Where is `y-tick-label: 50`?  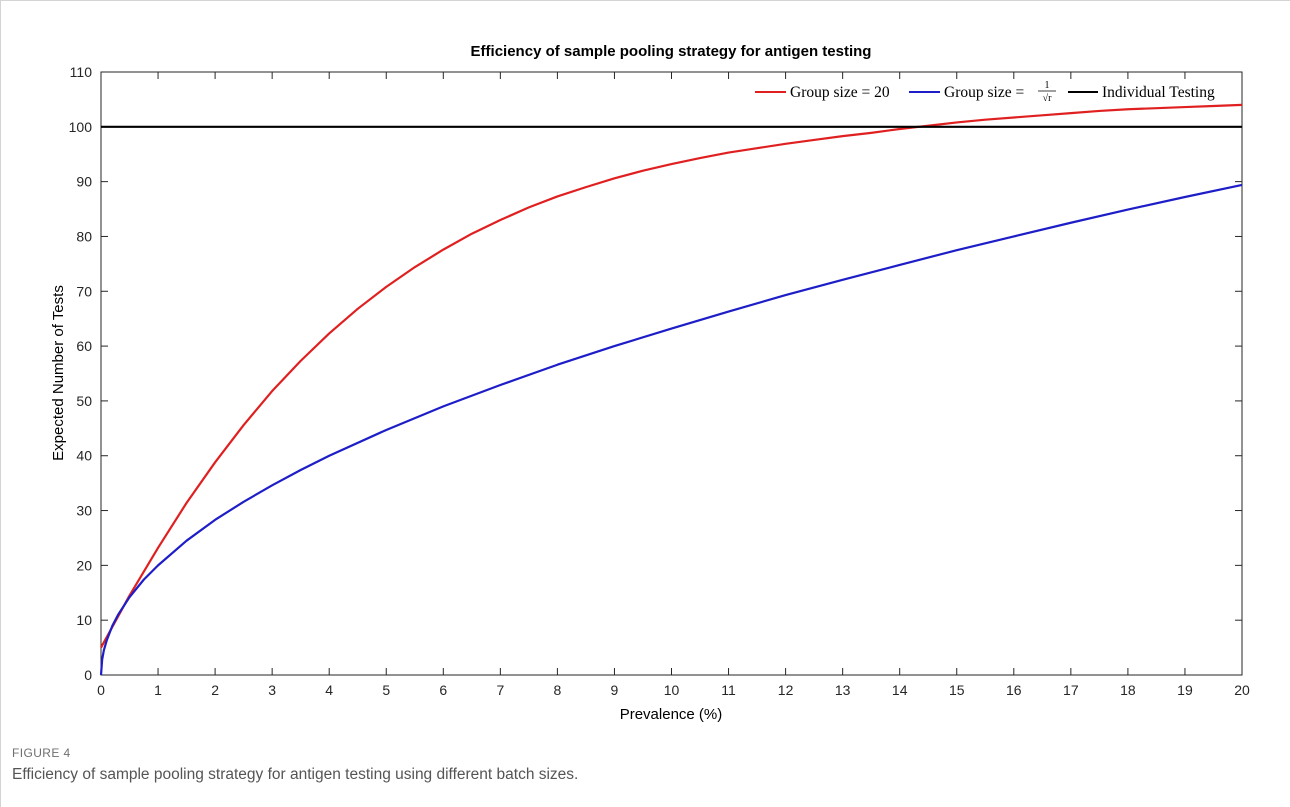
y-tick-label: 50 is located at coordinates (84, 401).